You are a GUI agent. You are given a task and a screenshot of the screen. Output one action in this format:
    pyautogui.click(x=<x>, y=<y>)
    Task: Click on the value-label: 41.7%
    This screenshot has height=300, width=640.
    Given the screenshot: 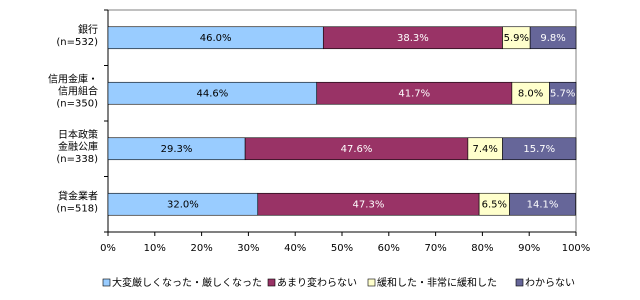 What is the action you would take?
    pyautogui.click(x=414, y=93)
    